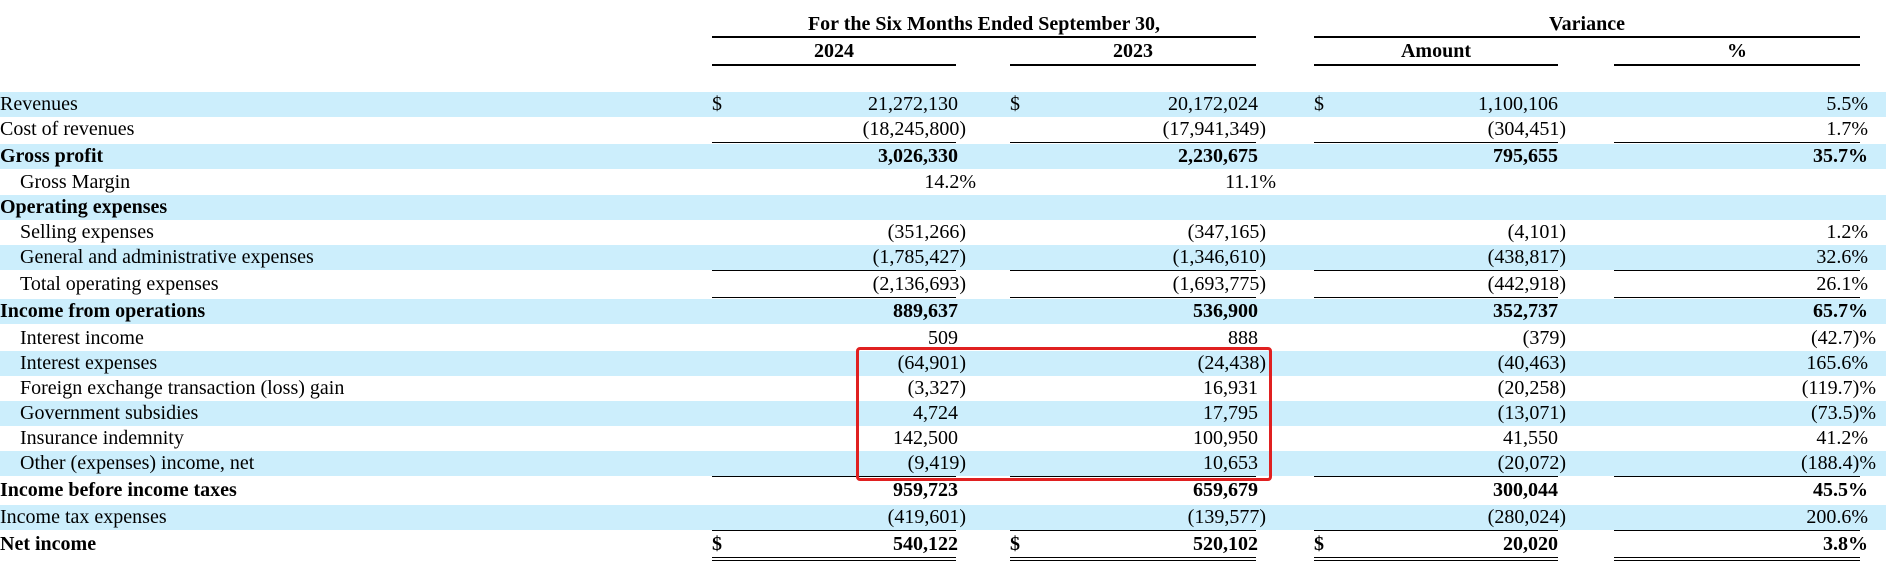 This screenshot has width=1886, height=572. What do you see at coordinates (1525, 156) in the screenshot?
I see `cell-amount: 795,655` at bounding box center [1525, 156].